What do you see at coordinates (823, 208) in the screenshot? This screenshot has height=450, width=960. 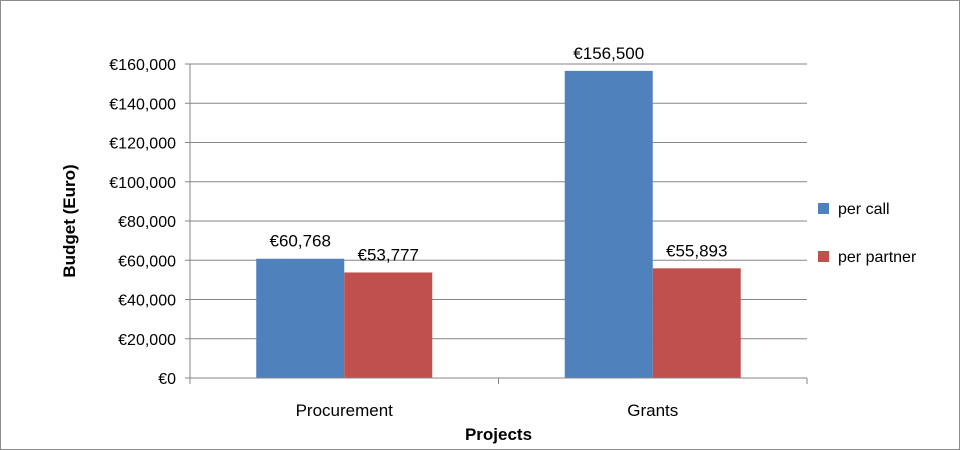 I see `legend-swatch-per-call` at bounding box center [823, 208].